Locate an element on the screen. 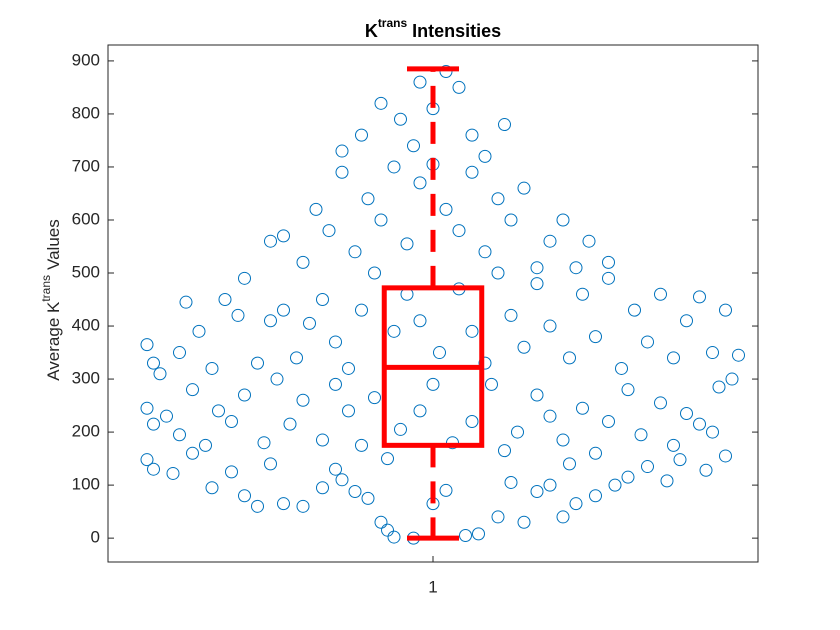 The image size is (840, 630). y-tick-label: 500 is located at coordinates (86, 271).